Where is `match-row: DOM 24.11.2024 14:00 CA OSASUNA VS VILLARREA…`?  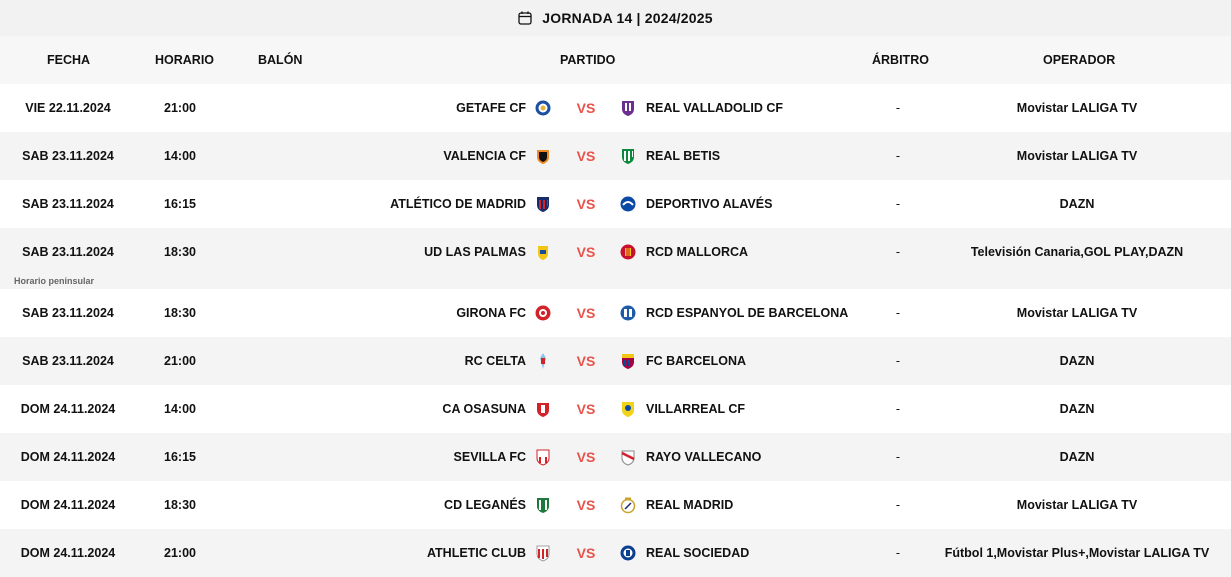 match-row: DOM 24.11.2024 14:00 CA OSASUNA VS VILLARREA… is located at coordinates (615, 409).